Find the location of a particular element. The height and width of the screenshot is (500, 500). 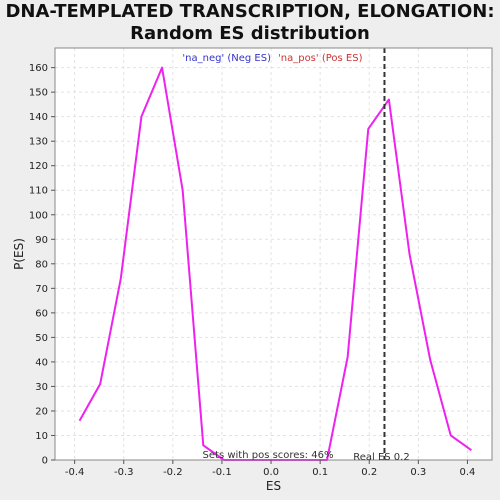

y-tick-label: 160 is located at coordinates (38, 68).